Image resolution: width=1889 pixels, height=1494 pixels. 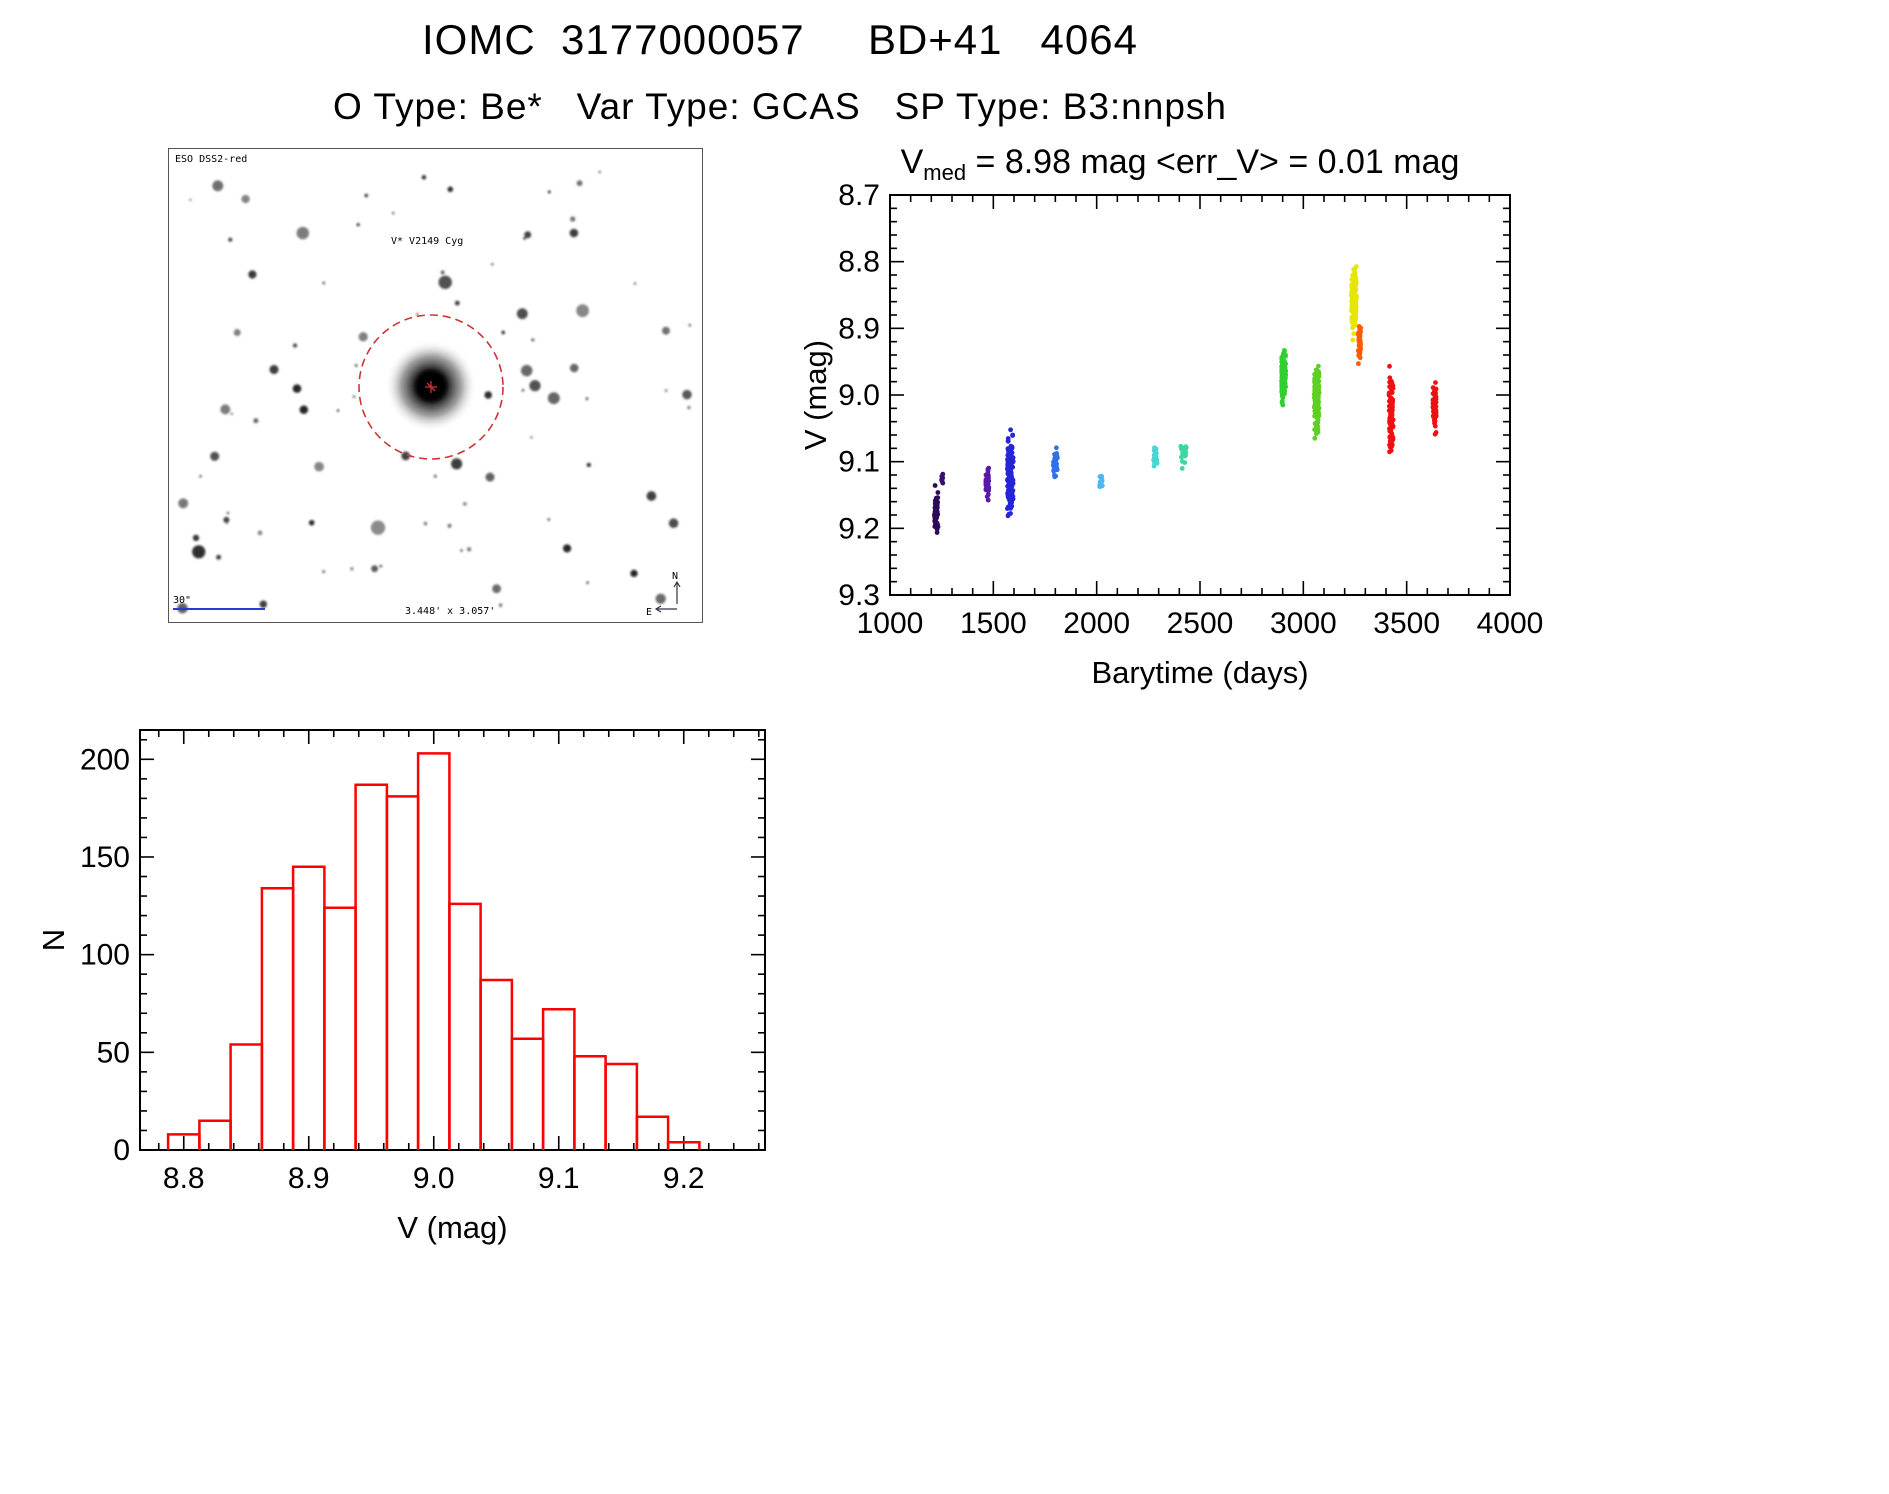 I want to click on lightcurve-points, so click(x=1185, y=399).